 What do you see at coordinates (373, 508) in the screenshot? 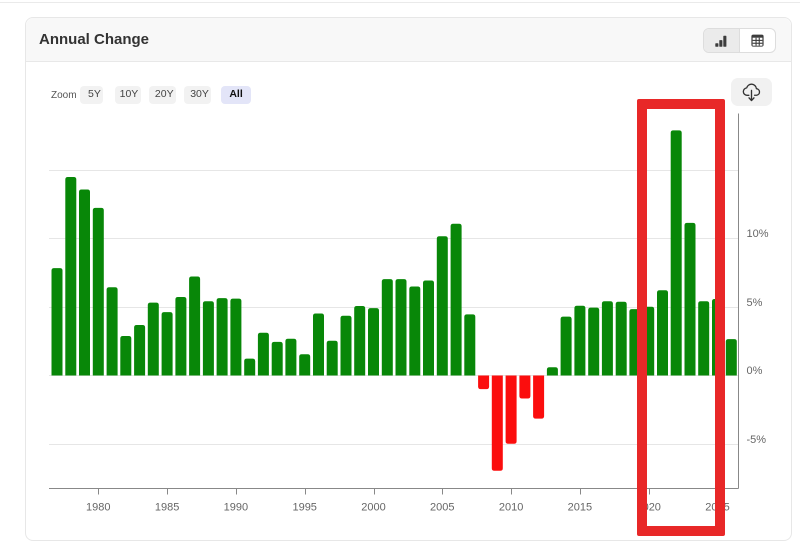
I see `svg-text: 2000` at bounding box center [373, 508].